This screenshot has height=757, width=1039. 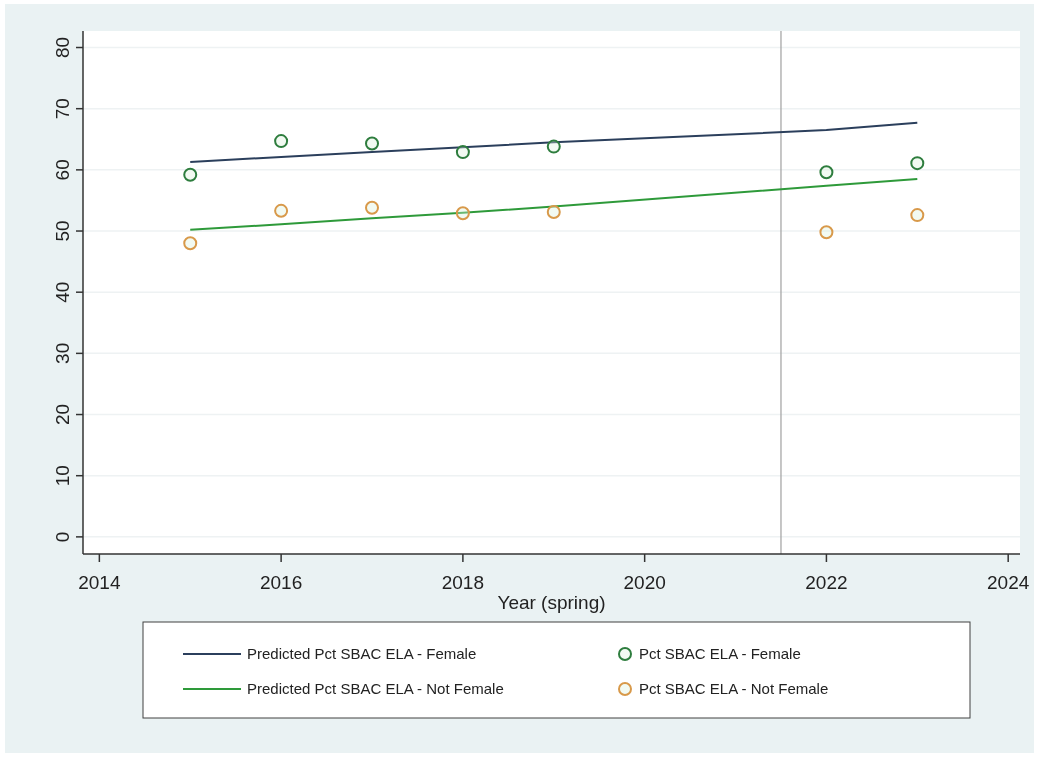 What do you see at coordinates (62, 353) in the screenshot?
I see `y-tick-label: 30` at bounding box center [62, 353].